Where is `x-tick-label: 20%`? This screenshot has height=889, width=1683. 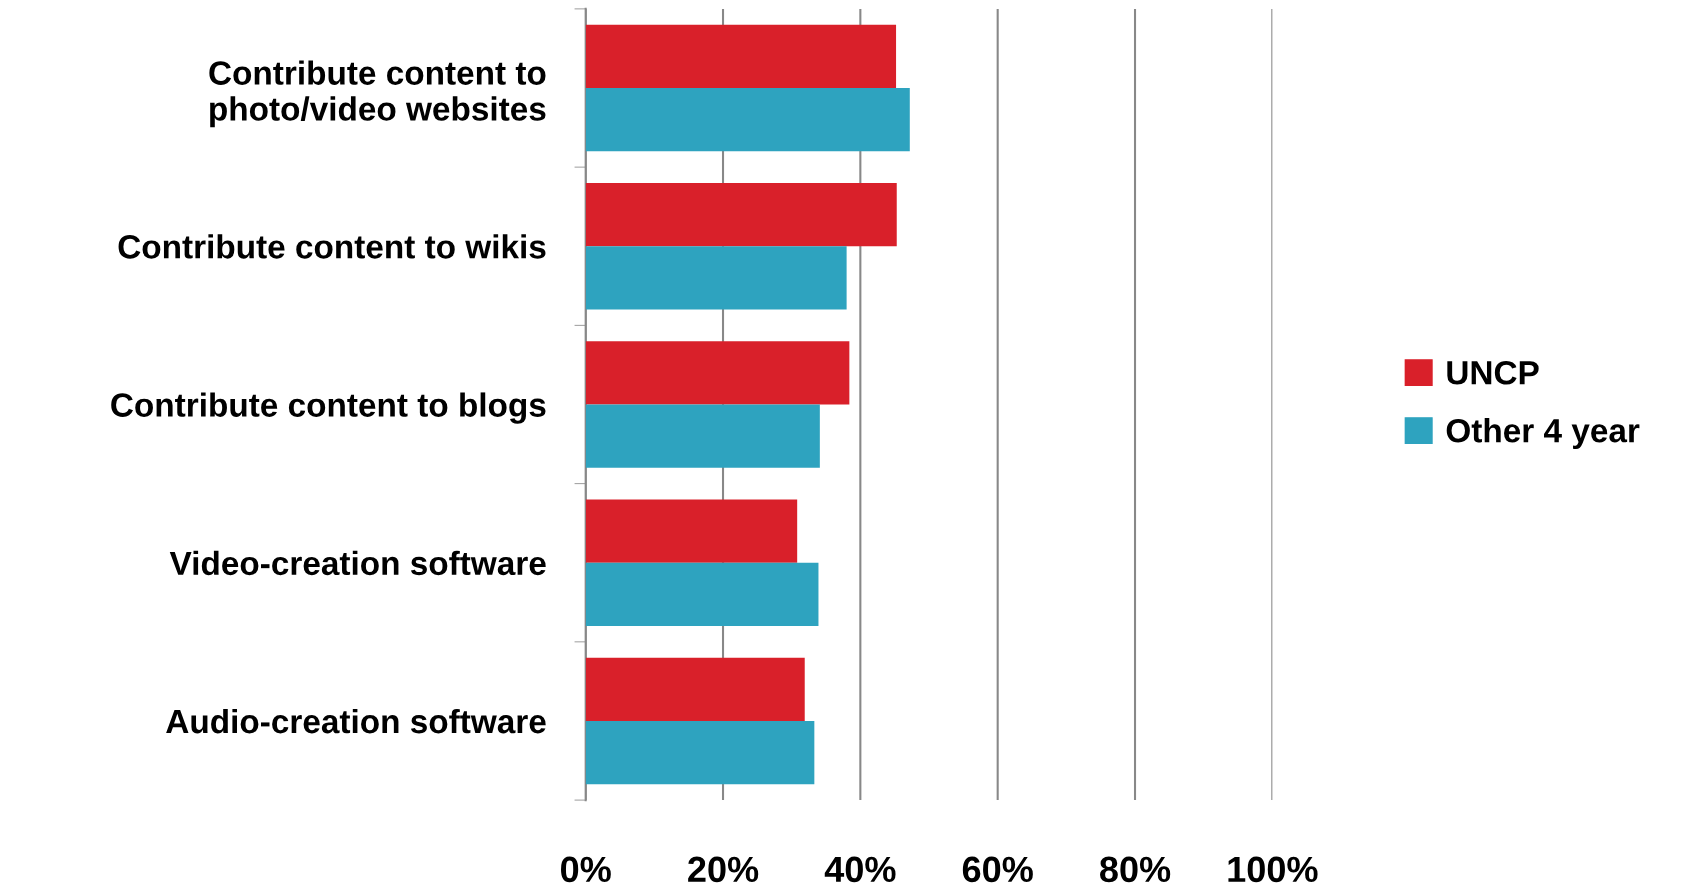
x-tick-label: 20% is located at coordinates (723, 869).